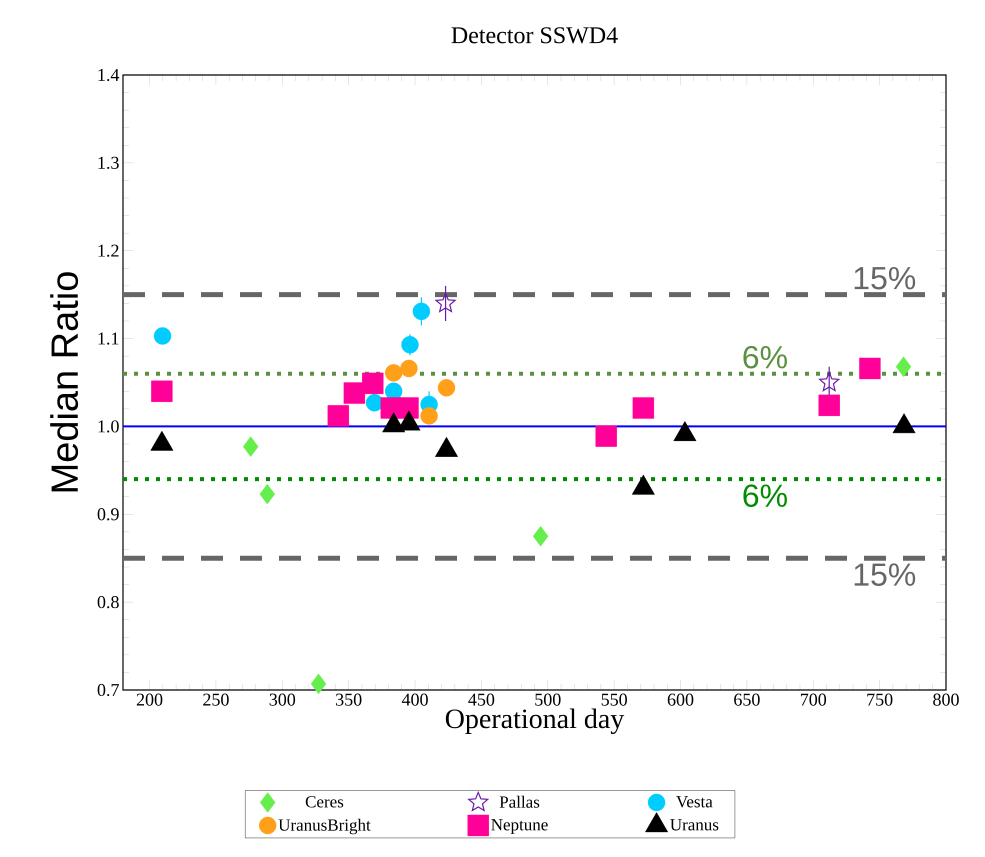 Image resolution: width=985 pixels, height=857 pixels. Describe the element at coordinates (349, 700) in the screenshot. I see `x-tick-label: 350` at that location.